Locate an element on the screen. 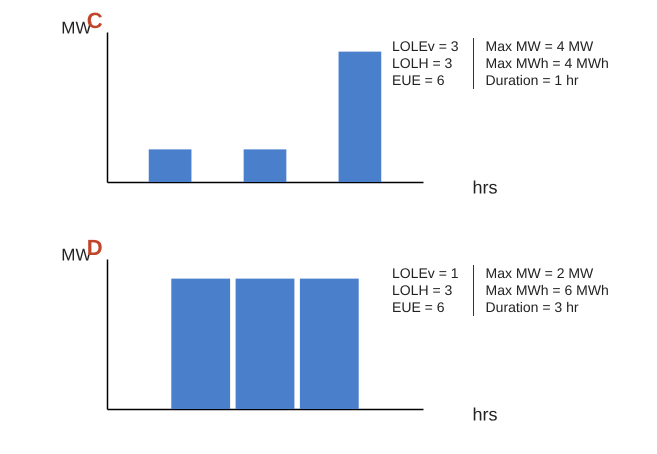  text: Max MW = 2 MW is located at coordinates (540, 273).